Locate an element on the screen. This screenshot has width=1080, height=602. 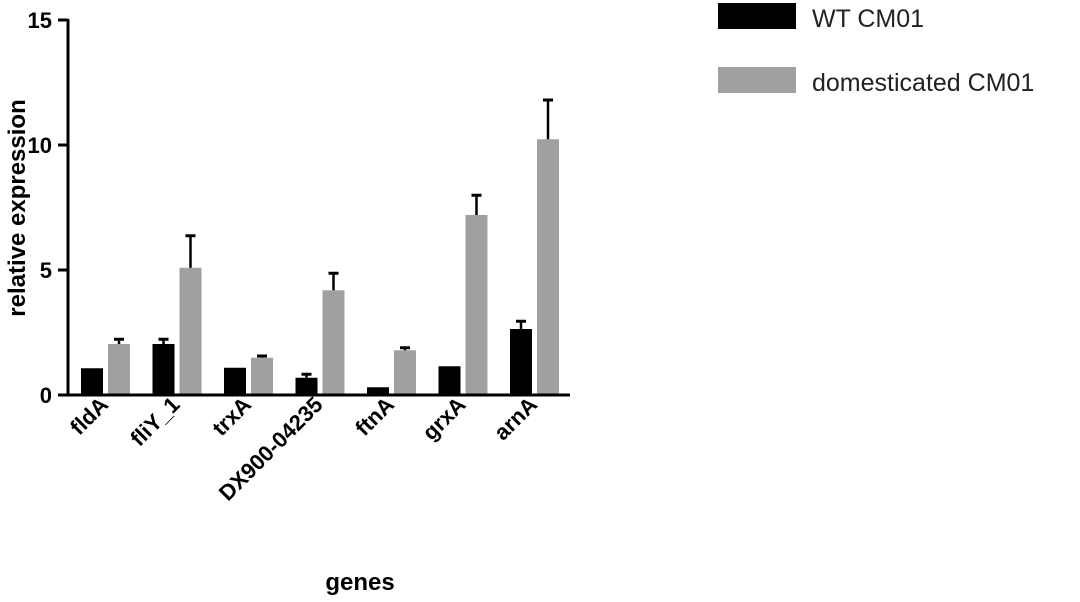
legend-label-domesticated: domesticated CM01 is located at coordinates (923, 83).